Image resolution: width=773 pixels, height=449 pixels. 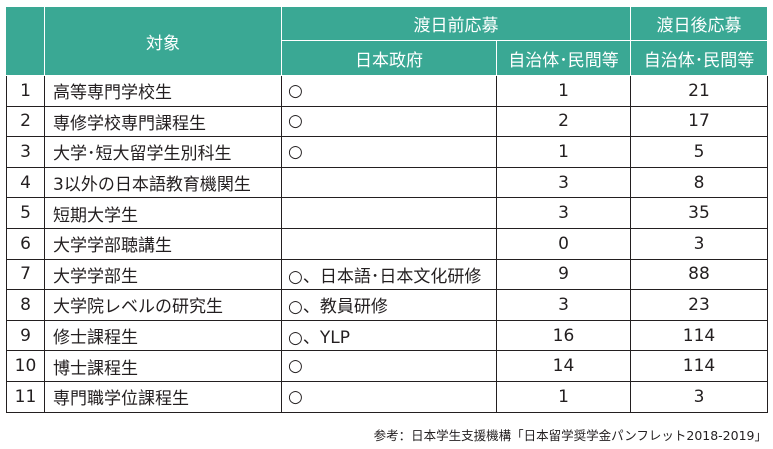 I want to click on row-target: 短期大学生, so click(x=163, y=213).